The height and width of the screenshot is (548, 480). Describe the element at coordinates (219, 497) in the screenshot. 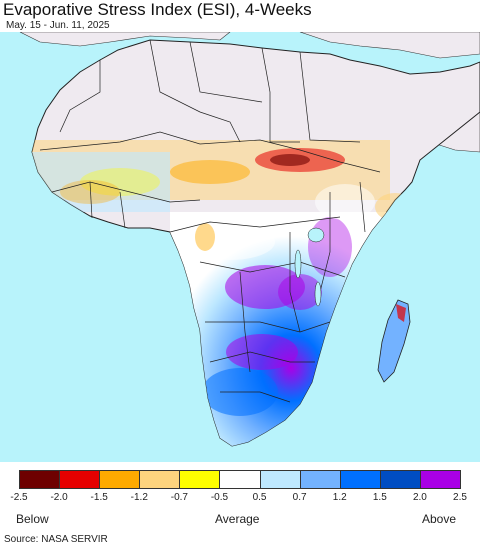

I see `legend-tick-label: -0.5` at that location.